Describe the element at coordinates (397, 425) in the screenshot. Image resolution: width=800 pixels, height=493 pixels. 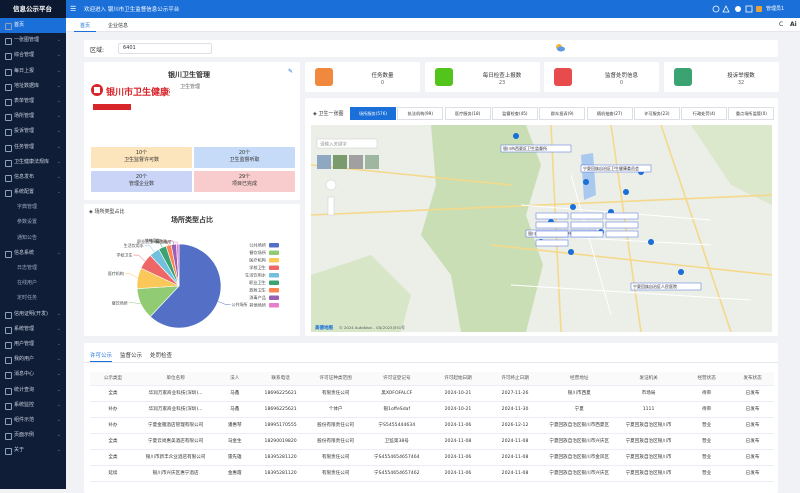
I see `table-cell: 宁S5455444634` at that location.